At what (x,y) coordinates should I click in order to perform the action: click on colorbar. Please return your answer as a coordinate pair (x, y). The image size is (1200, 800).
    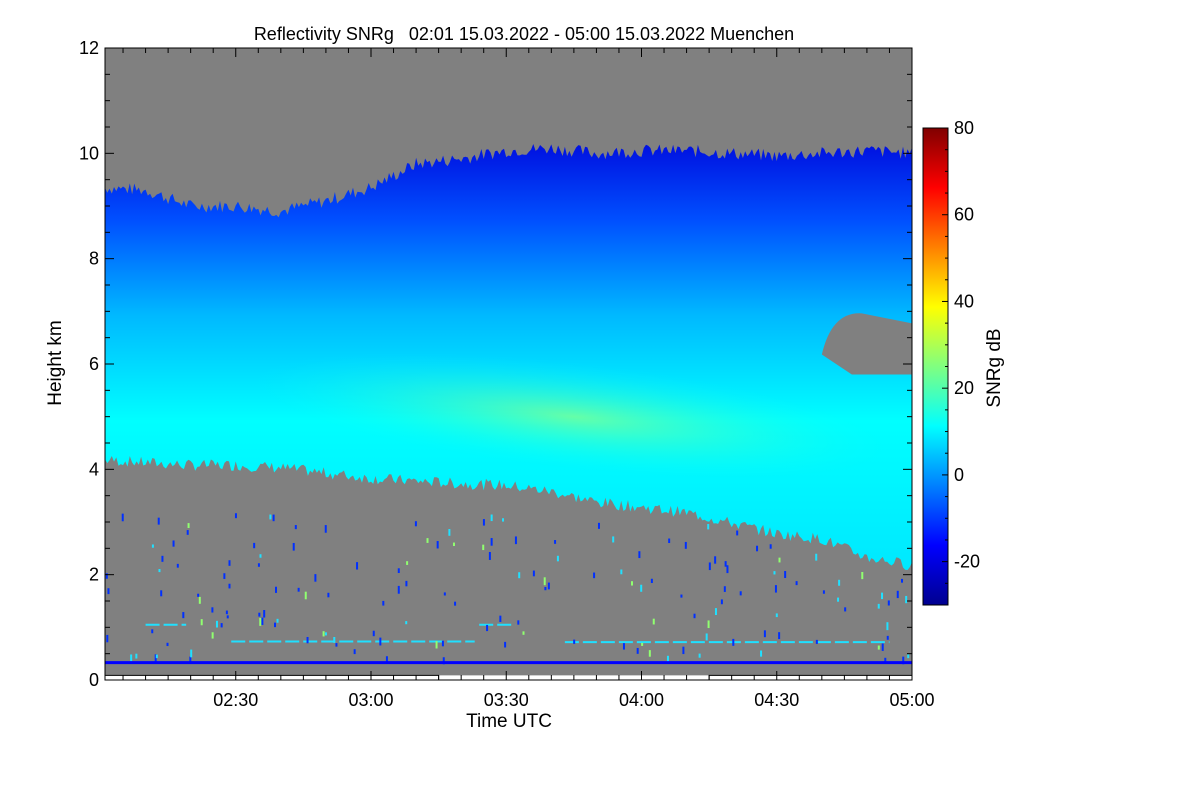
    Looking at the image, I should click on (935, 366).